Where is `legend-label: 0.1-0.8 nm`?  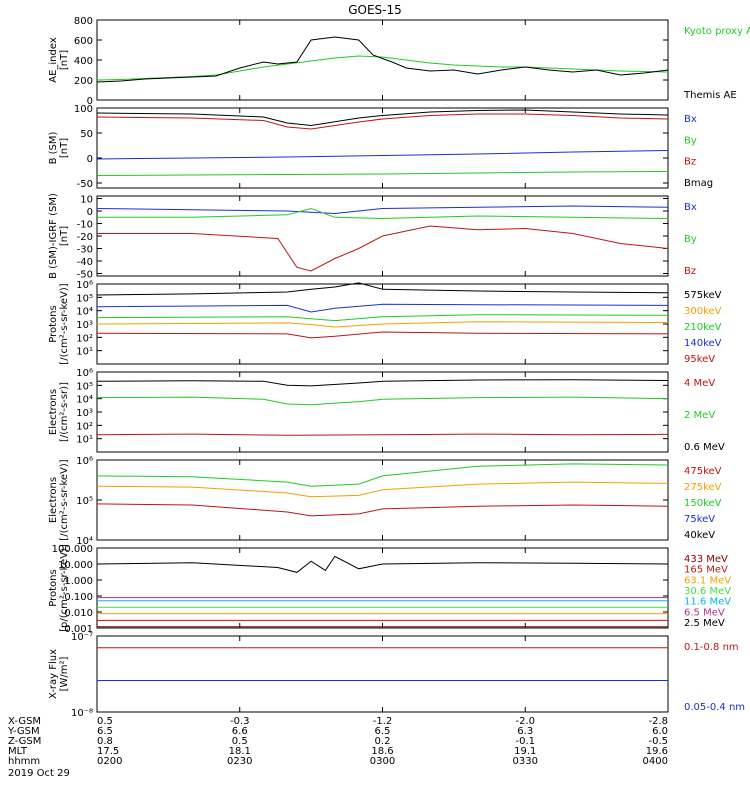
legend-label: 0.1-0.8 nm is located at coordinates (711, 647).